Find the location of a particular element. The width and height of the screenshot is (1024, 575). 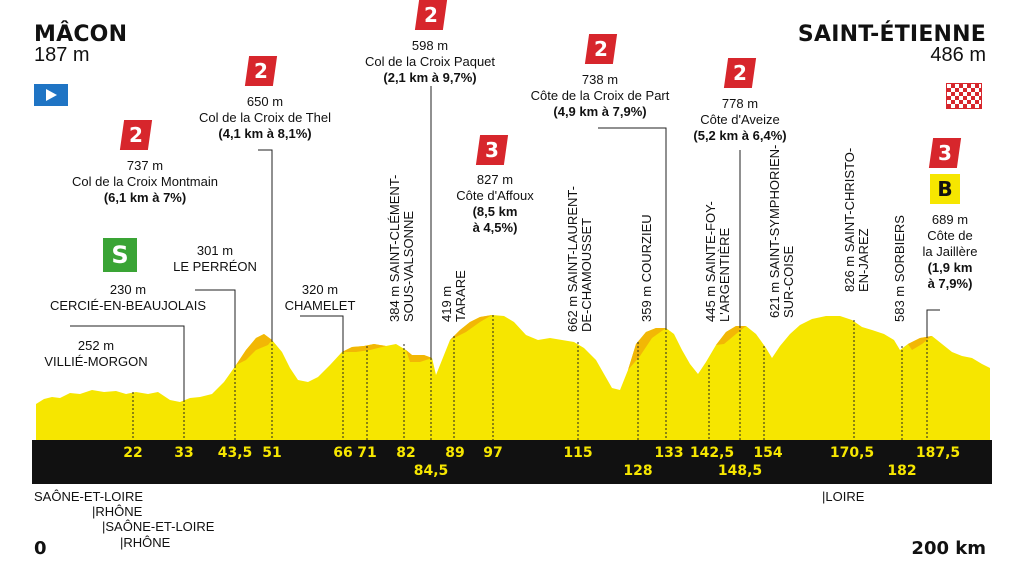

department-label: |SAÔNE-ET-LOIRE is located at coordinates (158, 526).